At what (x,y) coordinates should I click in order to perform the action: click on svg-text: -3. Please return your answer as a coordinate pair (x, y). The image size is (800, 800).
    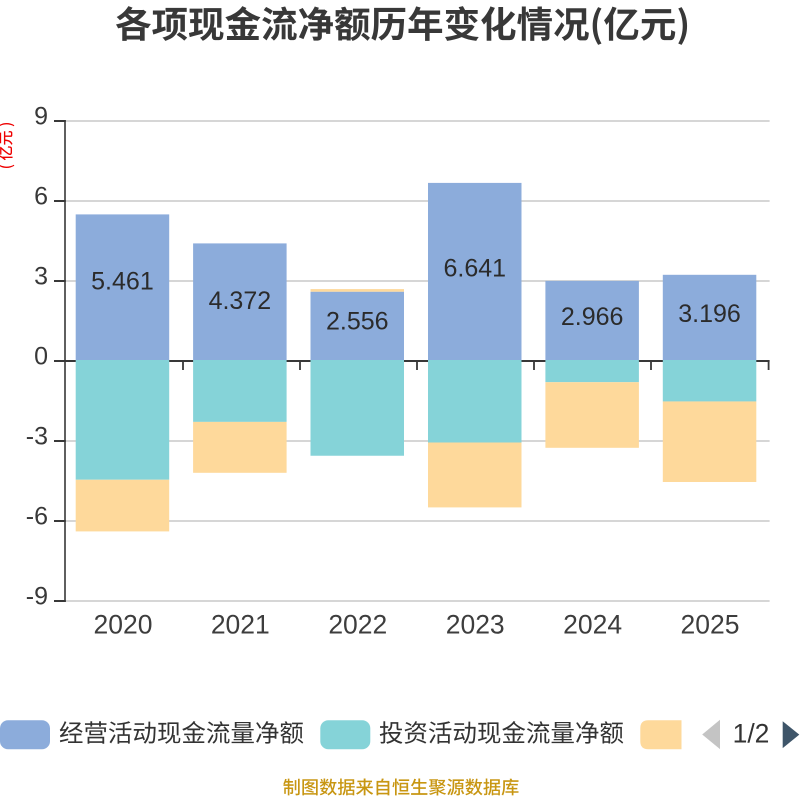
    Looking at the image, I should click on (37, 437).